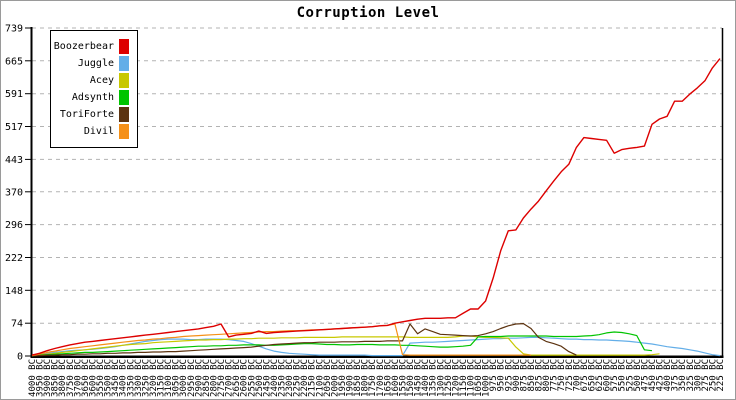 Image resolution: width=736 pixels, height=400 pixels. I want to click on y-tick-label: 517, so click(14, 127).